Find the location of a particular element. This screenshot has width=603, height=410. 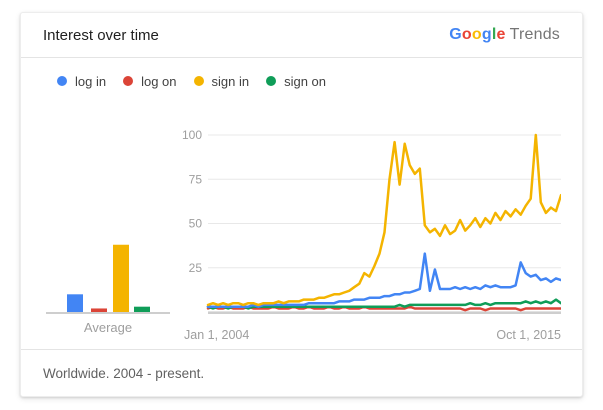

google-wordmark: Google is located at coordinates (477, 34).